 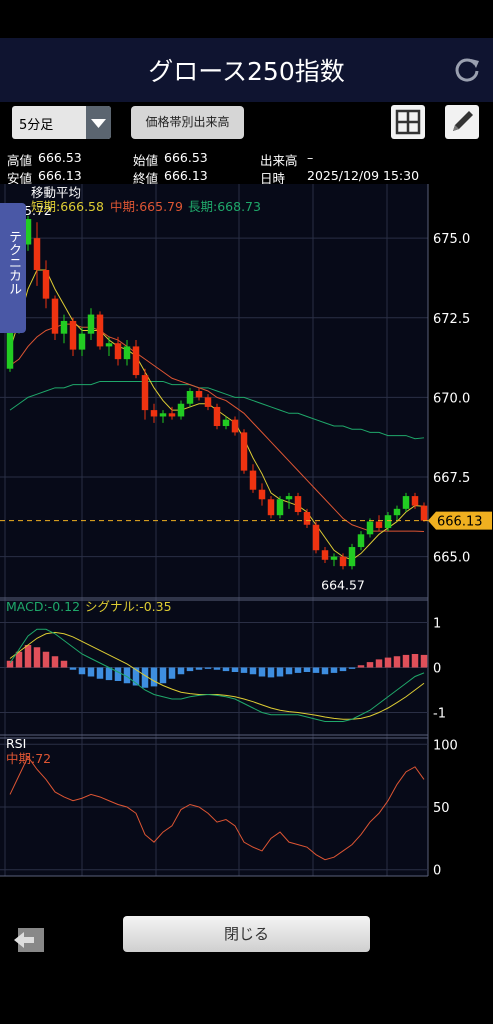 I want to click on rsi-panel, so click(x=217, y=808).